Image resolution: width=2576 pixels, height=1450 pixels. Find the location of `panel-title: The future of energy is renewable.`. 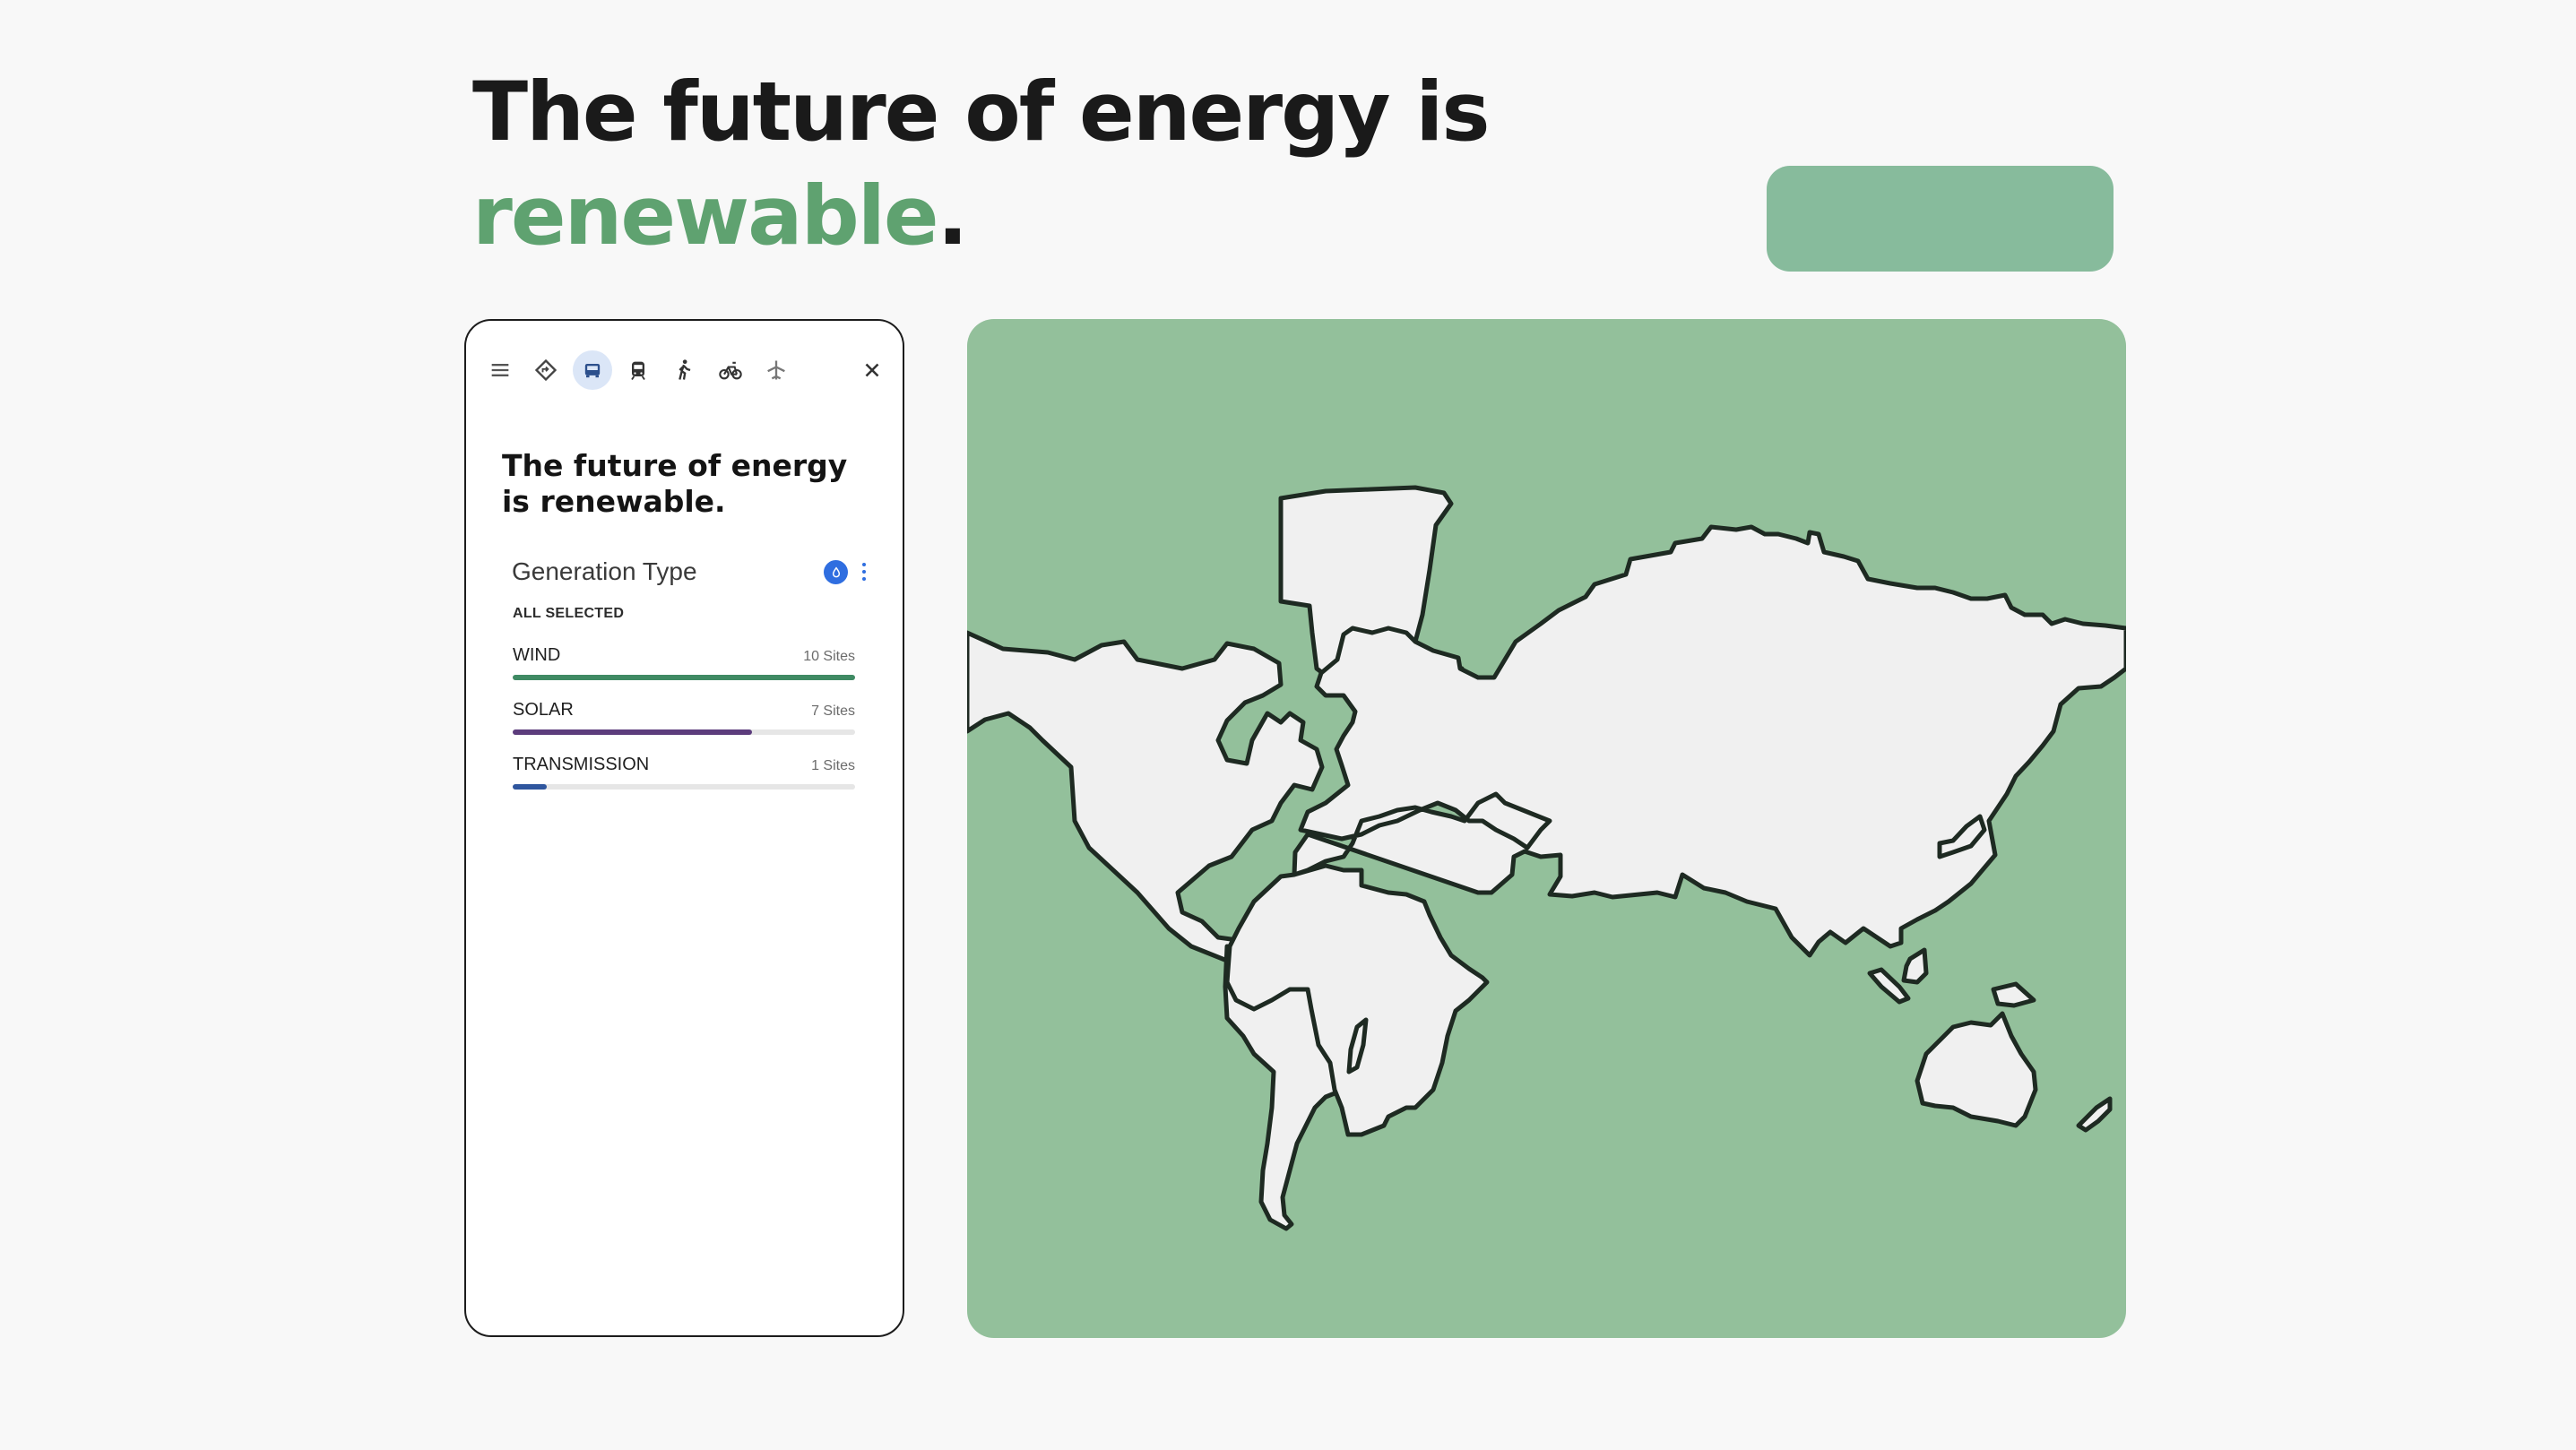

panel-title: The future of energy is renewable. is located at coordinates (675, 483).